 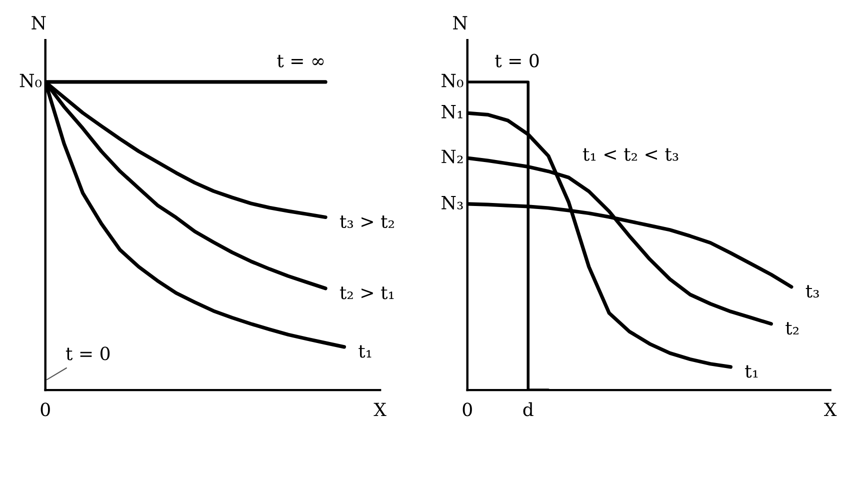 I want to click on series-label: t₂ > t₁, so click(x=367, y=293).